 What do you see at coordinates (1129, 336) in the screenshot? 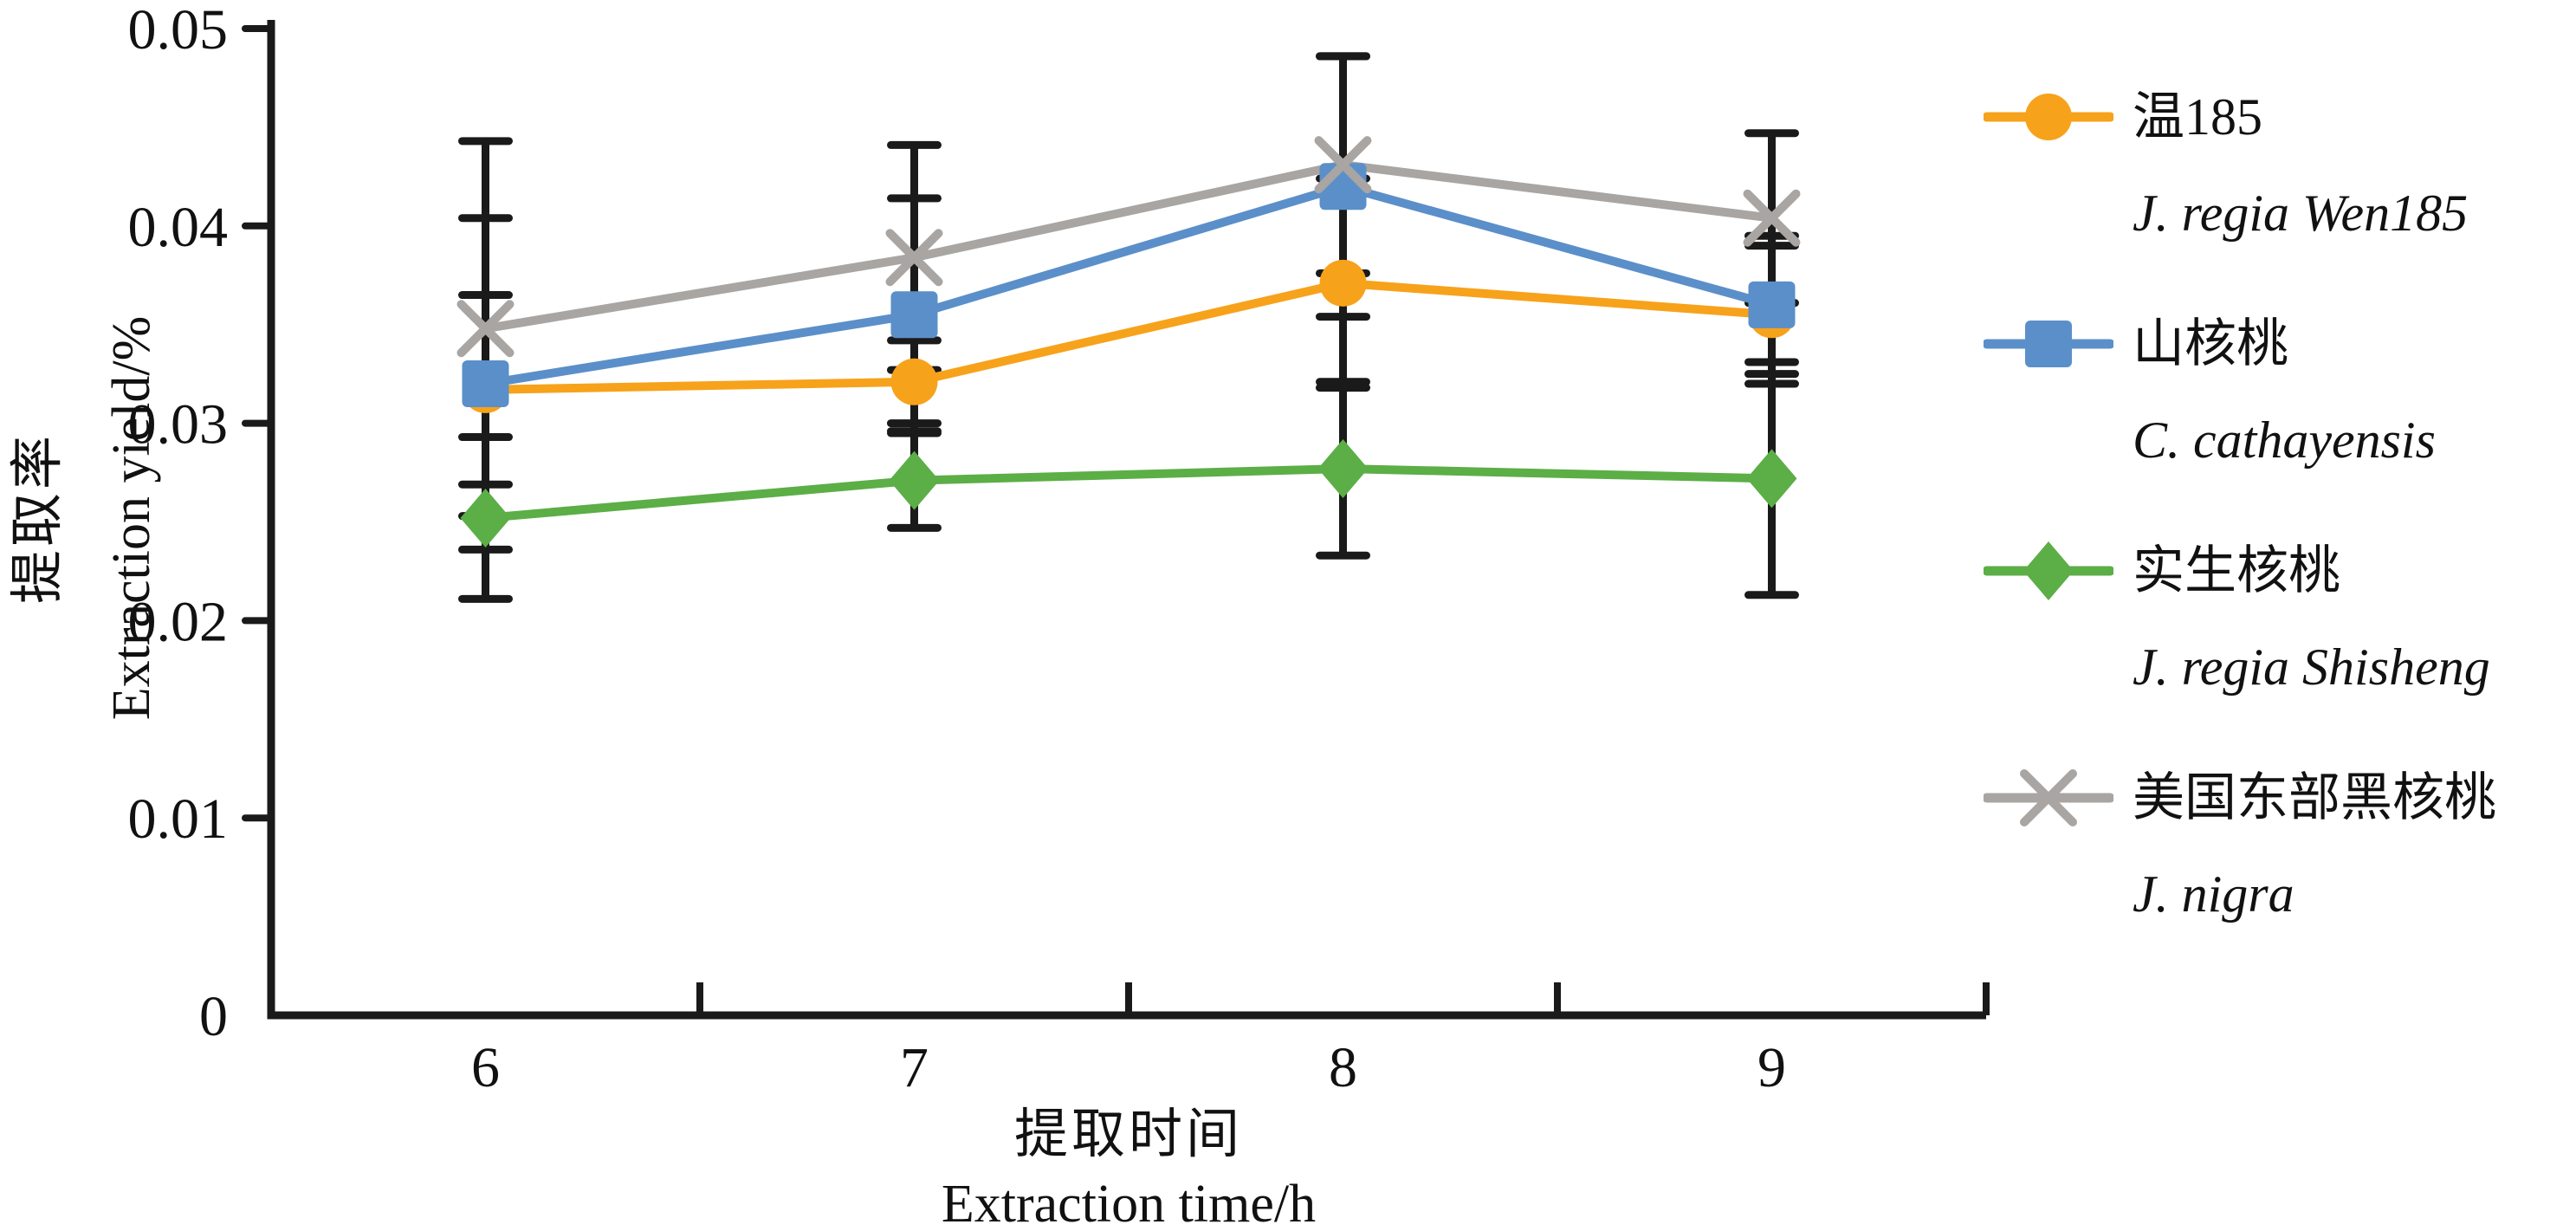
I see `series-line-circle` at bounding box center [1129, 336].